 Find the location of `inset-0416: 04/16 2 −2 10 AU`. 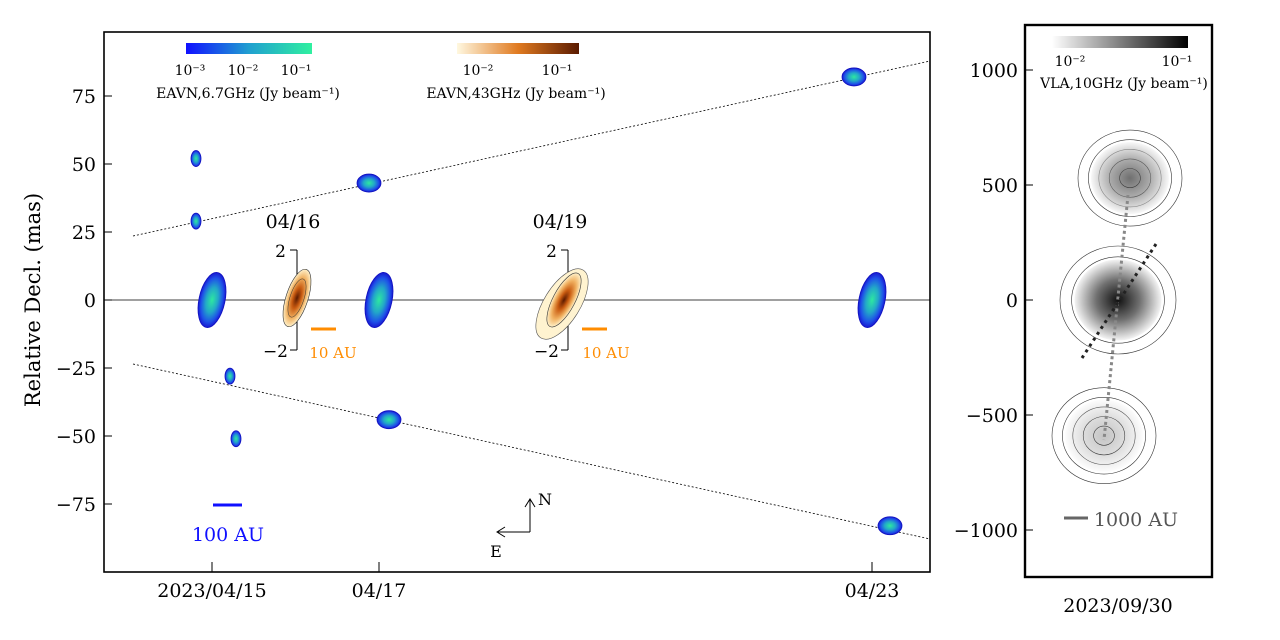

inset-0416: 04/16 2 −2 10 AU is located at coordinates (310, 286).